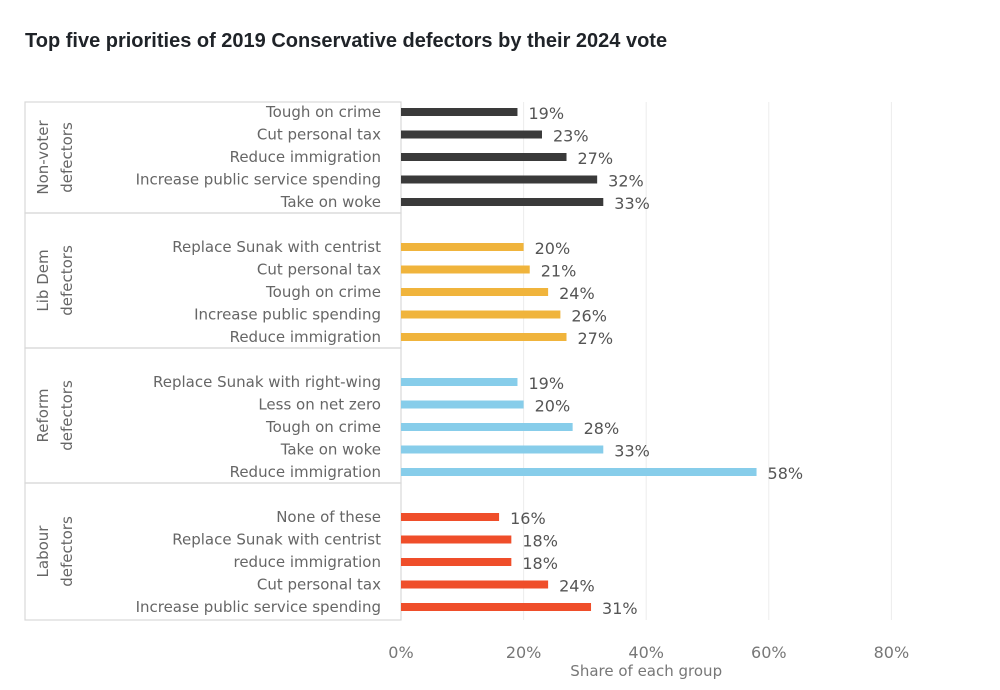 The width and height of the screenshot is (1000, 690). Describe the element at coordinates (43, 551) in the screenshot. I see `group-label: Labour` at that location.